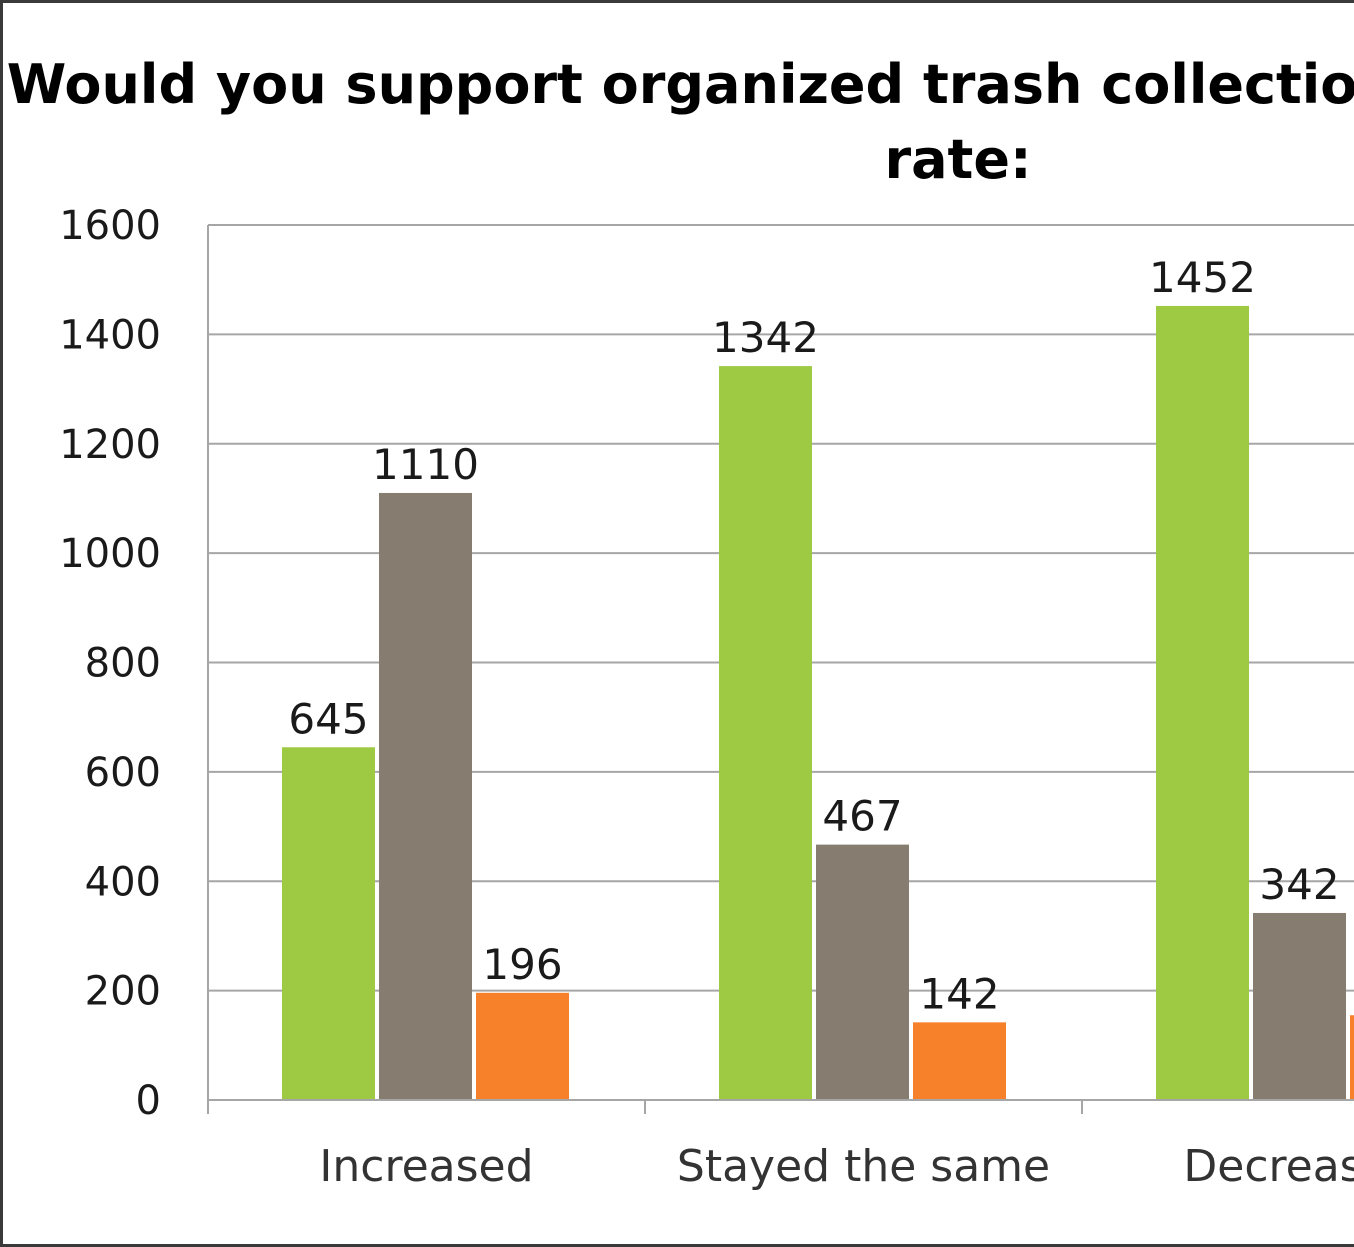  I want to click on y-tick-label: 200, so click(123, 992).